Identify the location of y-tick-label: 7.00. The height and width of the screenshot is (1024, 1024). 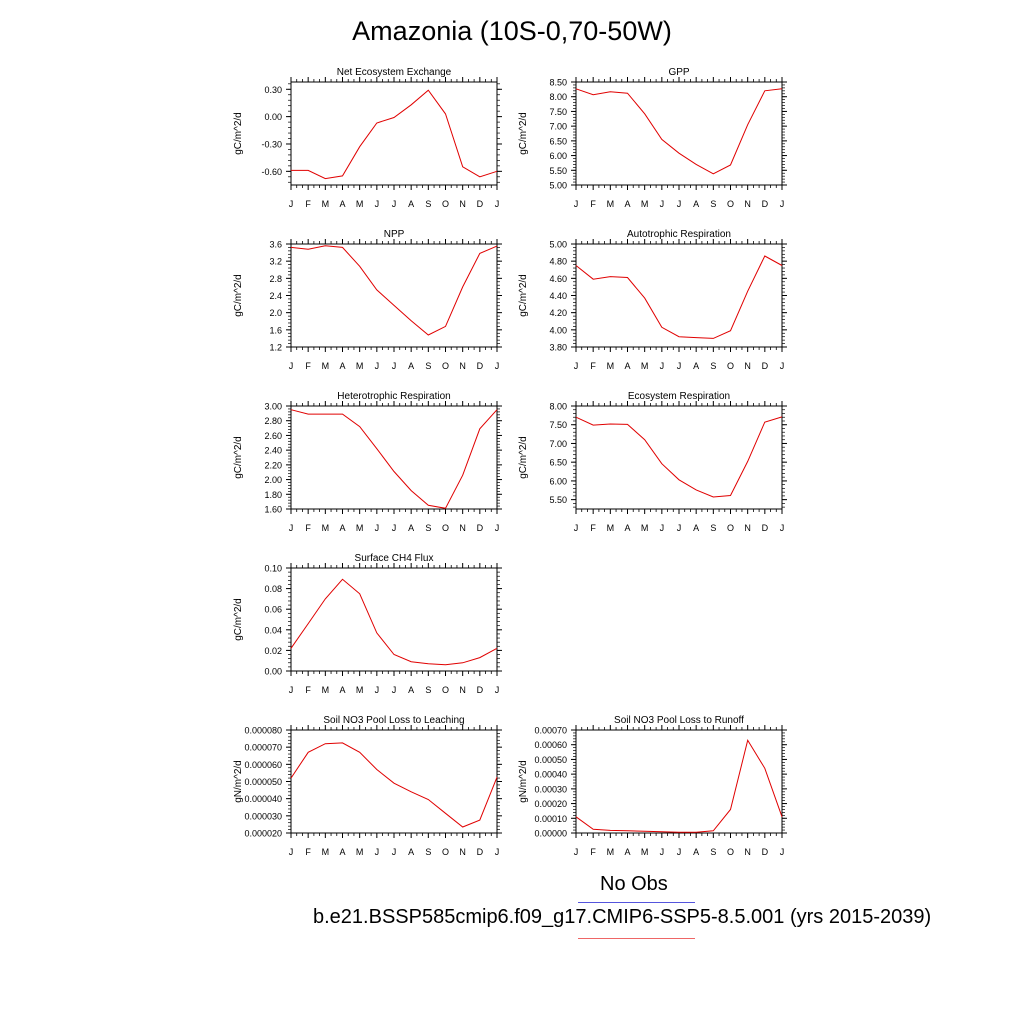
(558, 444).